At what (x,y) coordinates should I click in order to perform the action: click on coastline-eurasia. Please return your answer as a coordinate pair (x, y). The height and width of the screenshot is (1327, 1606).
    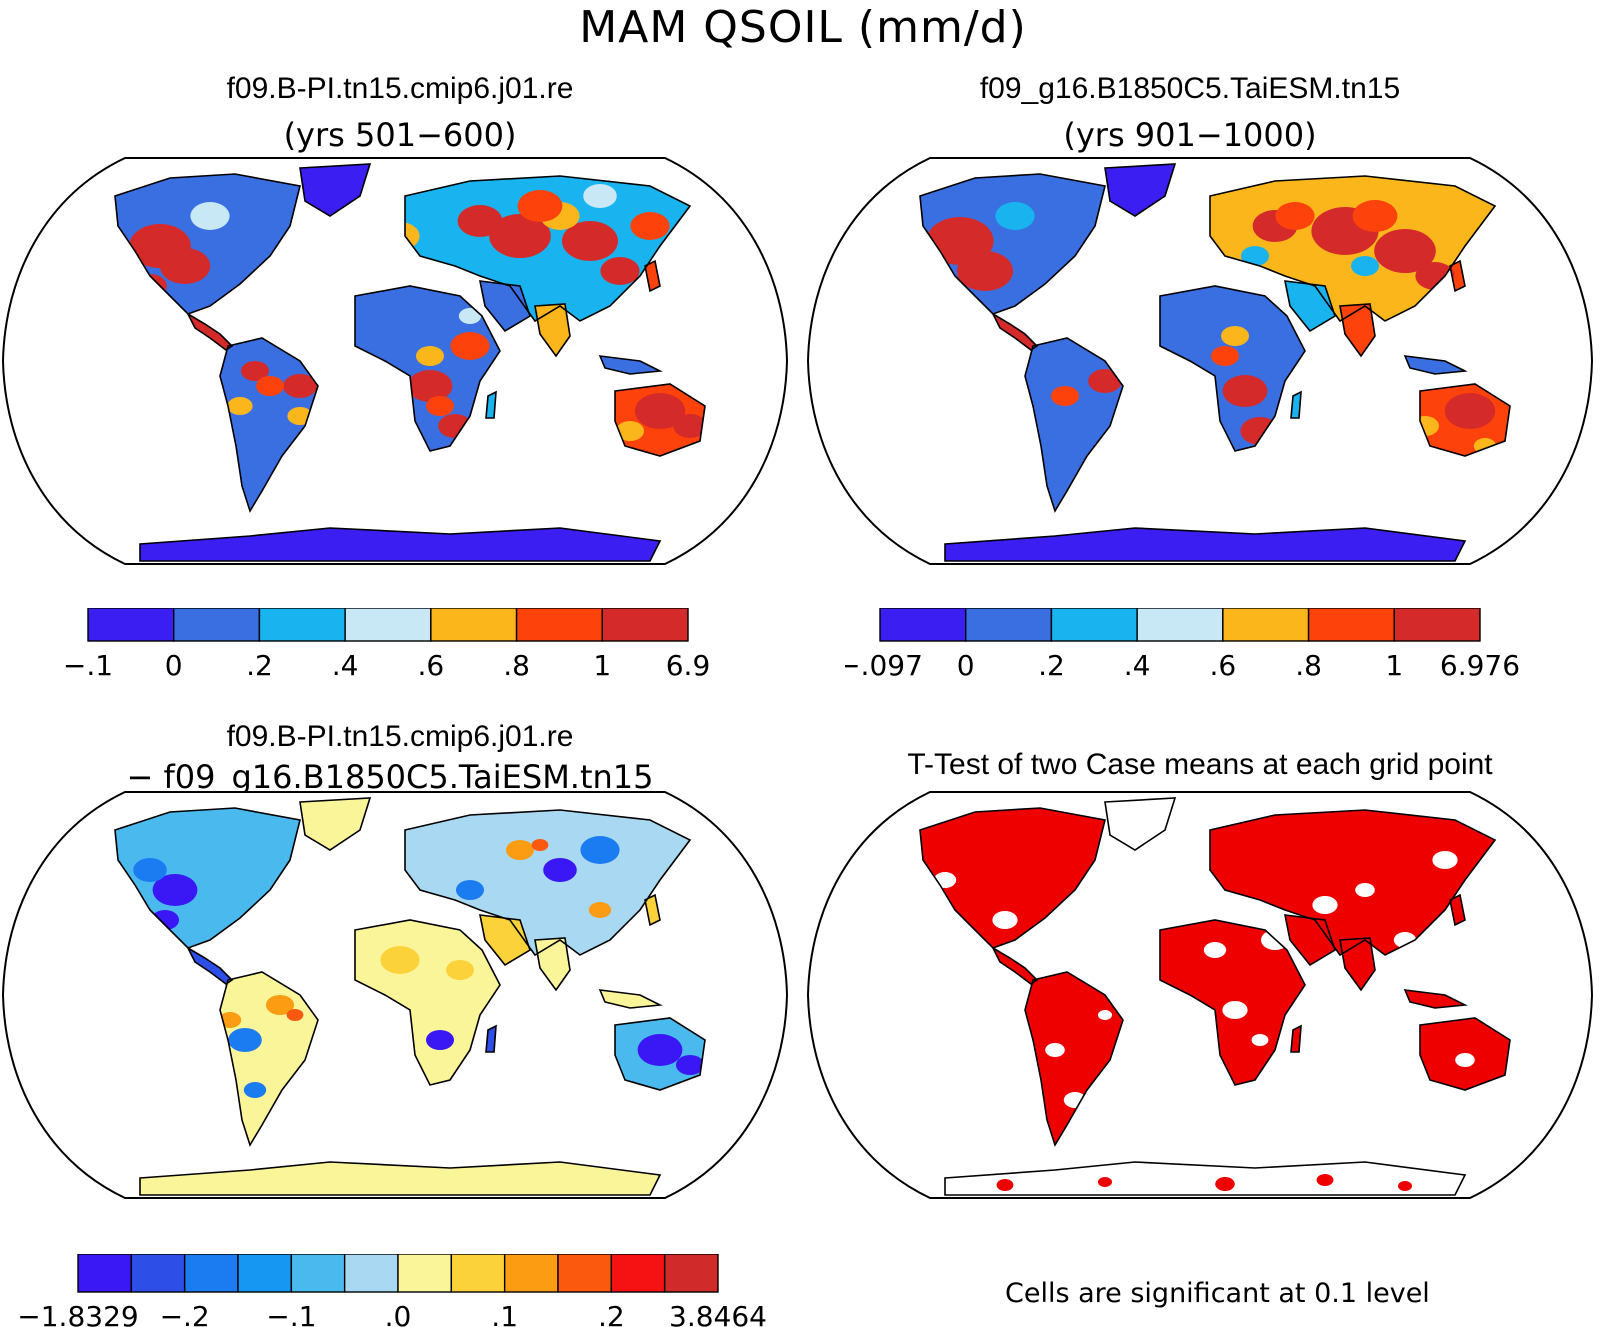
    Looking at the image, I should click on (548, 249).